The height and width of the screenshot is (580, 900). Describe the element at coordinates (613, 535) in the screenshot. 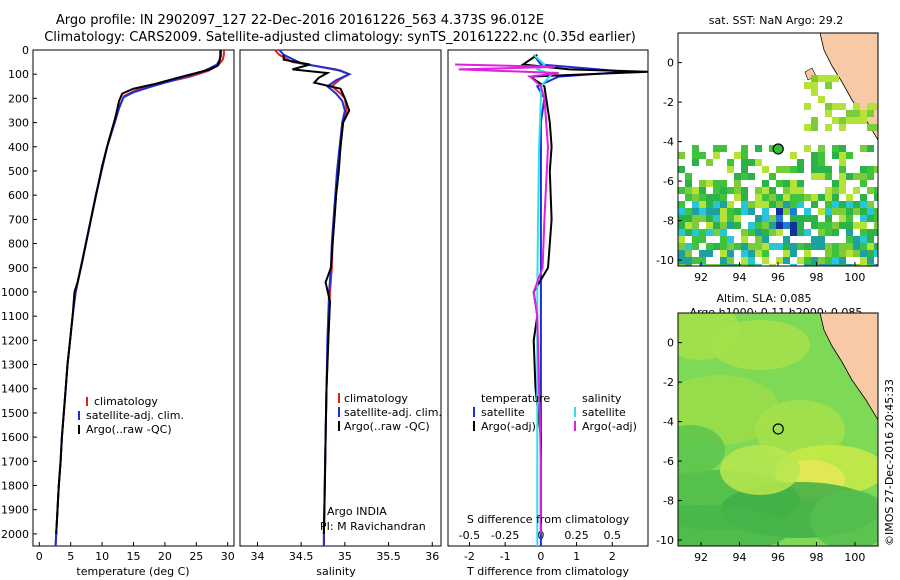

I see `x-tick-label-top: 0.5` at that location.